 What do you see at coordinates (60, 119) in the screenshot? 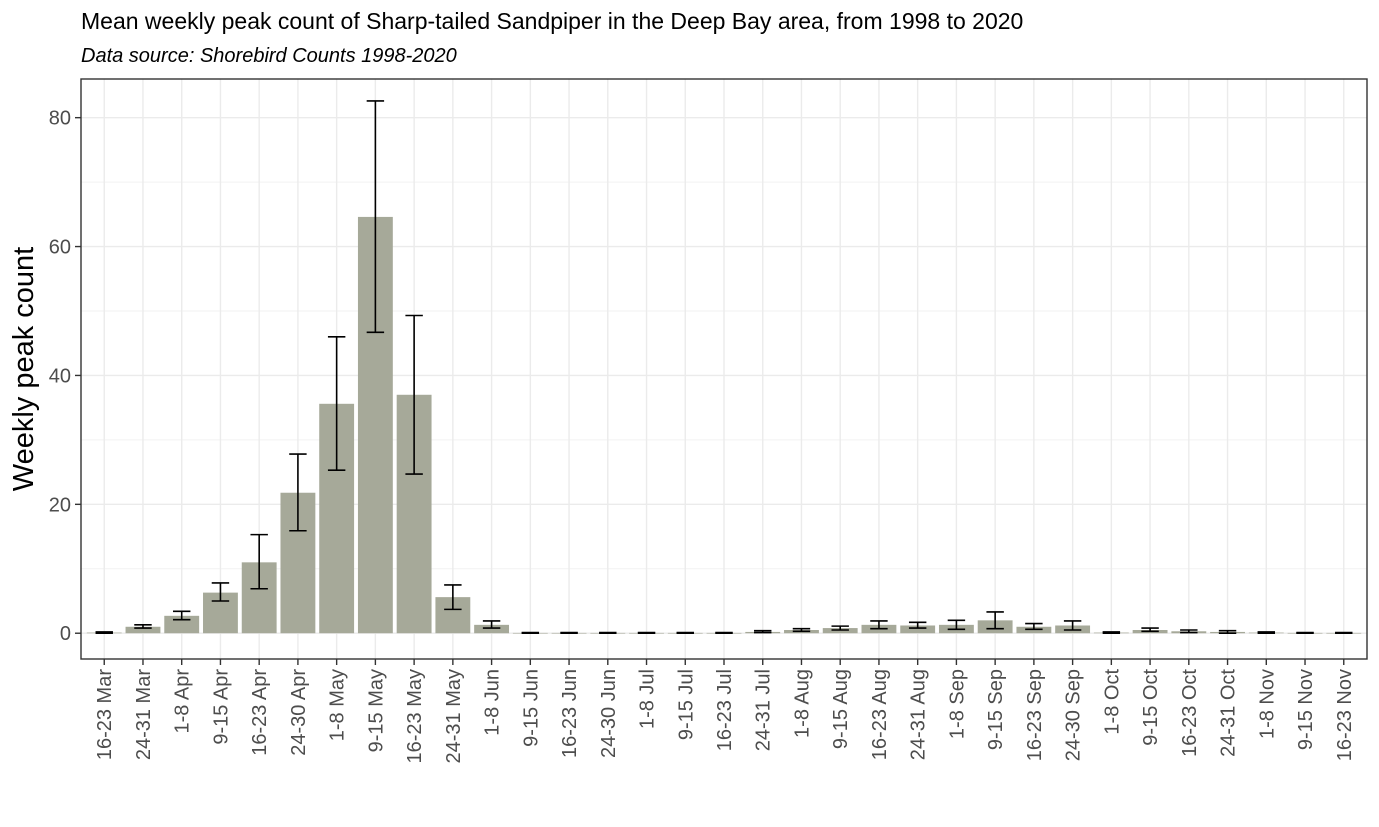
I see `y-tick-label: 80` at bounding box center [60, 119].